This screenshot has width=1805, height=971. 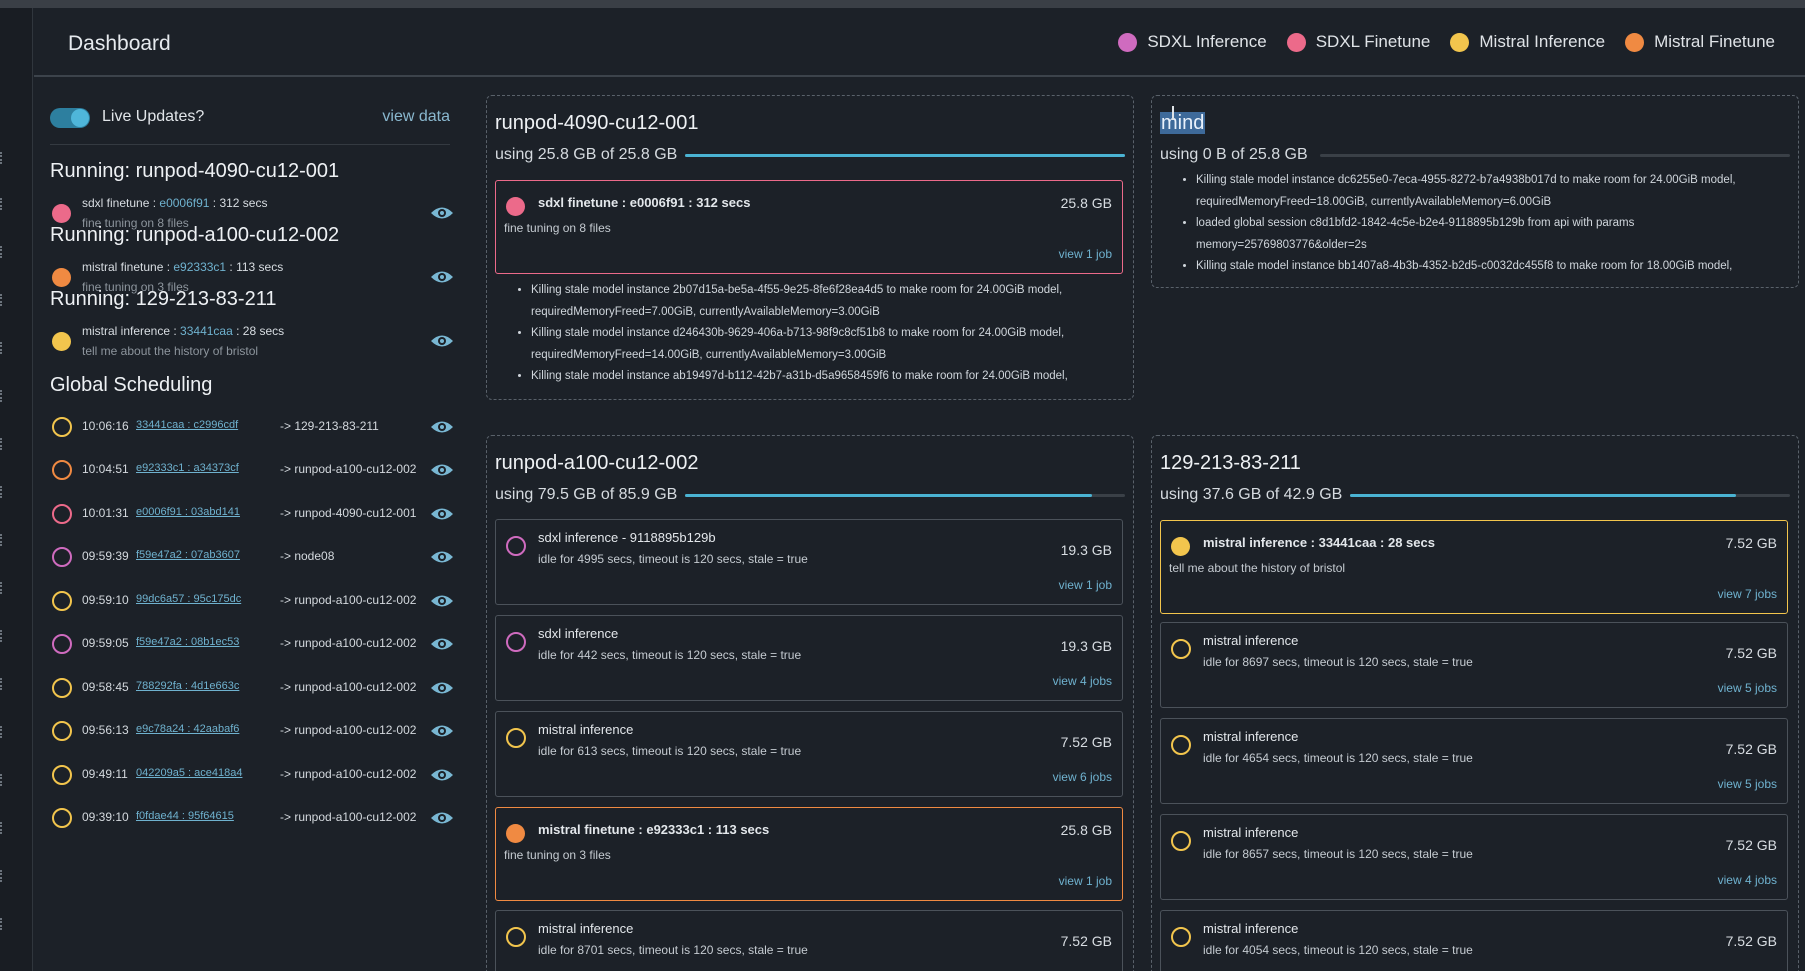 I want to click on schedule-job-link: 788292fa : 4d1e663c, so click(x=188, y=686).